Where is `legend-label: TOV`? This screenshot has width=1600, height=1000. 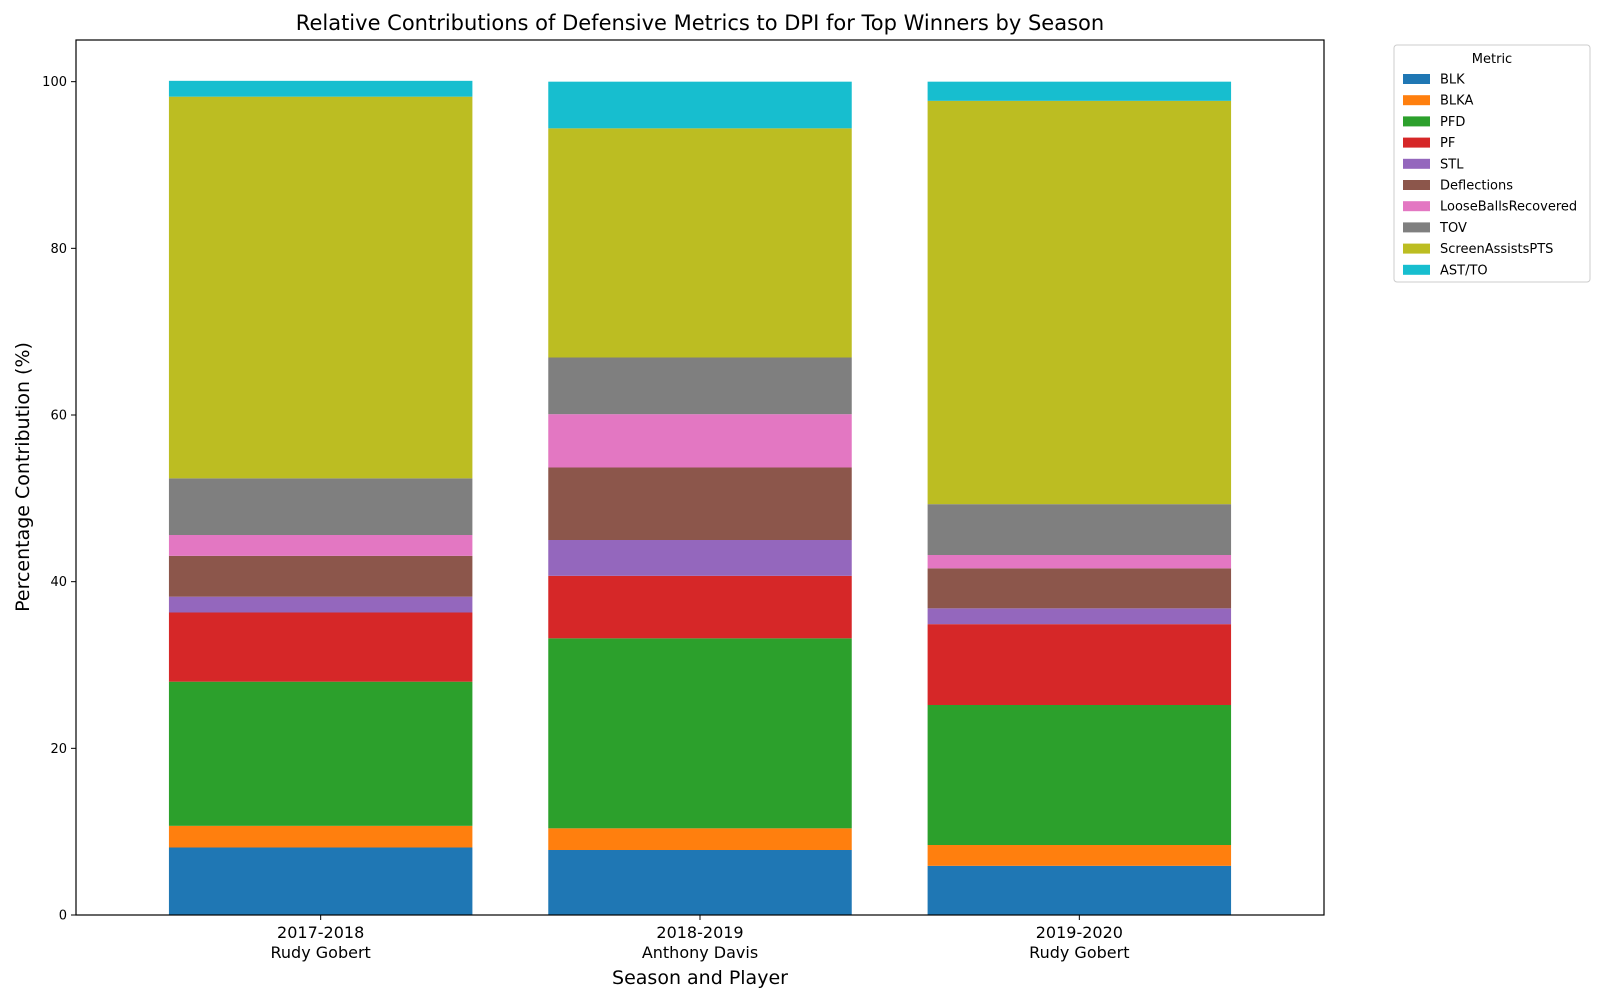
legend-label: TOV is located at coordinates (1453, 228).